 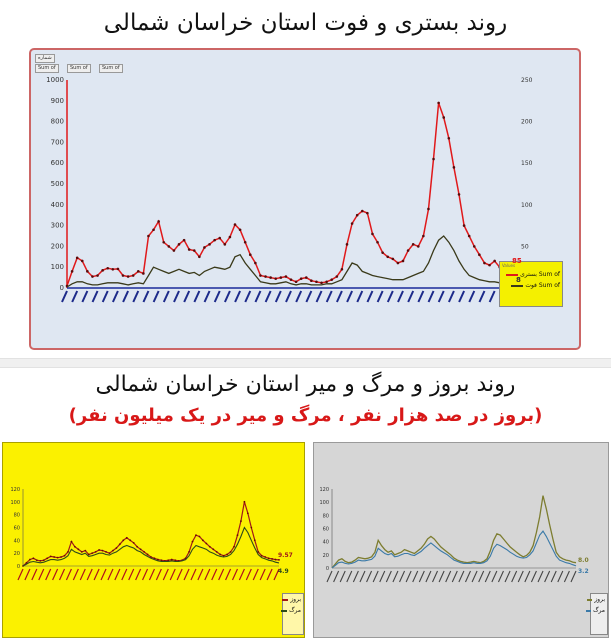 What do you see at coordinates (45, 58) in the screenshot?
I see `chart-filter-button: شماره` at bounding box center [45, 58].